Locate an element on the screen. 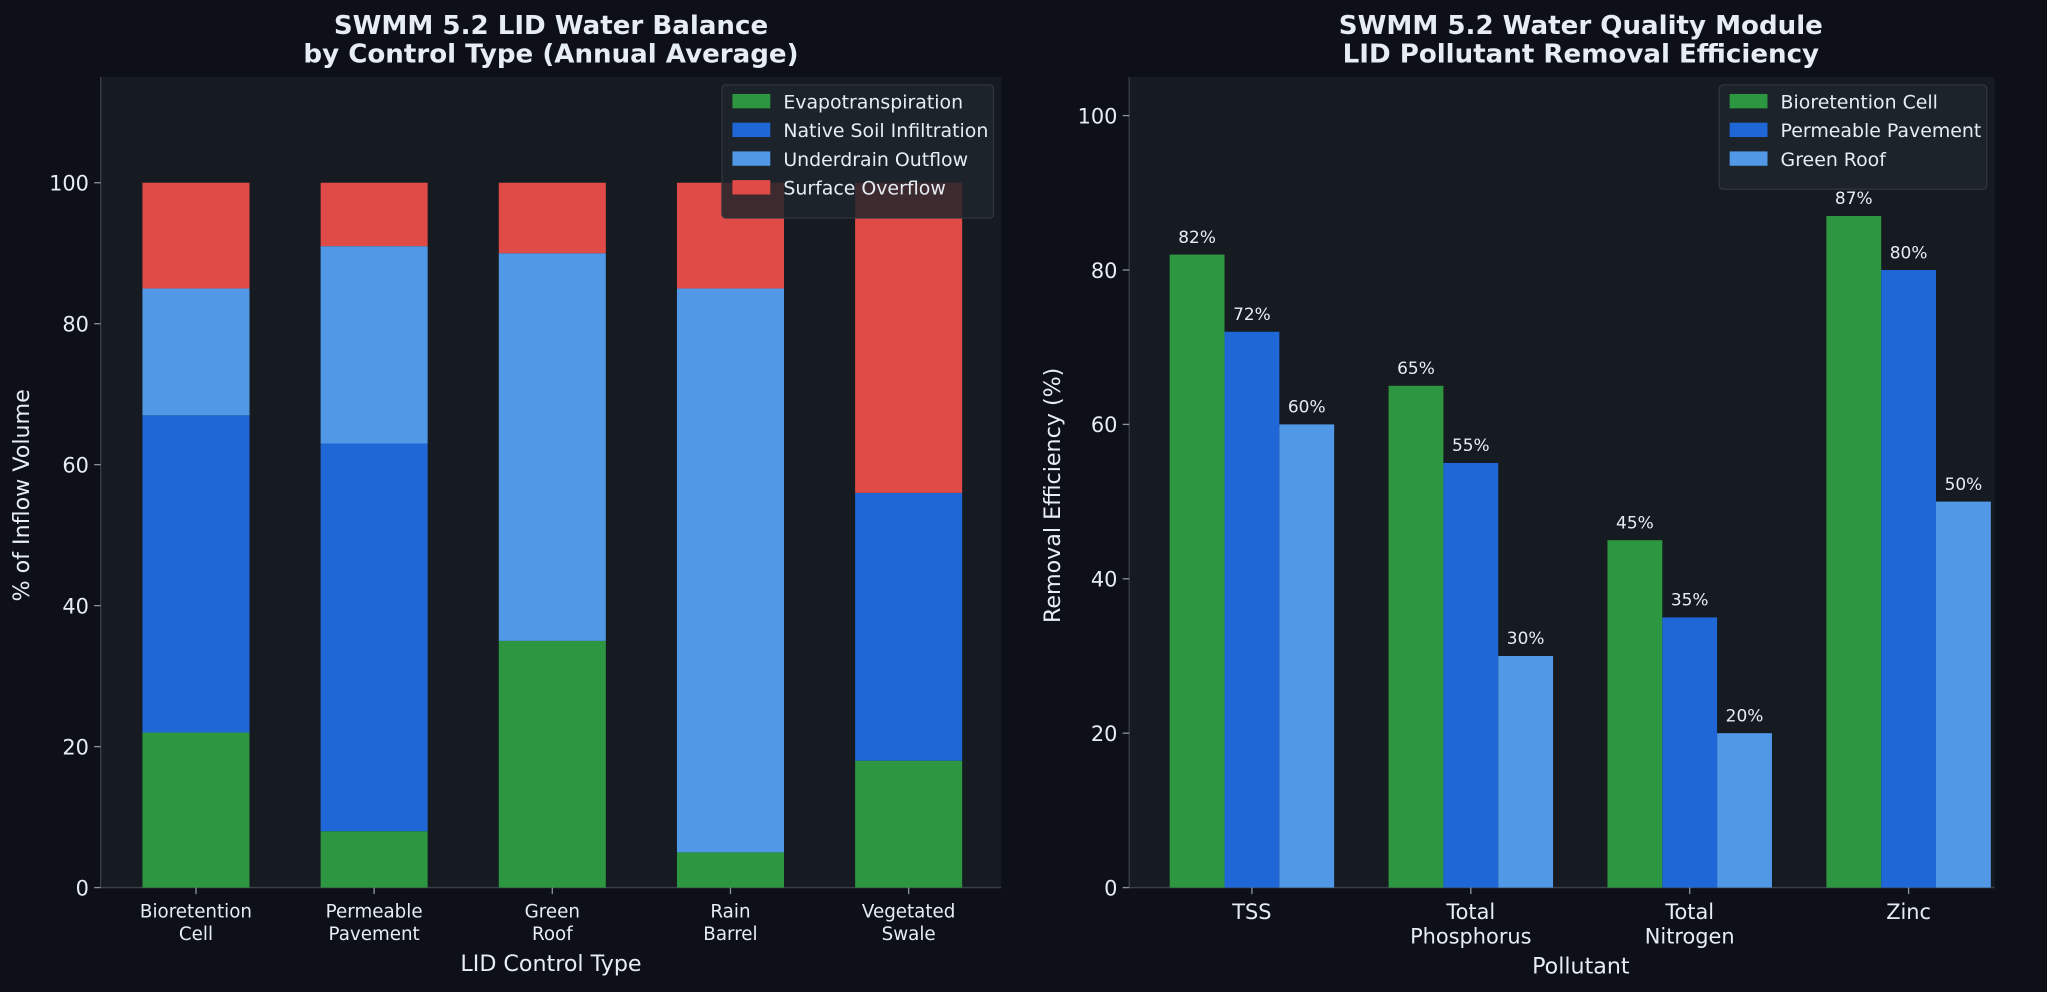  value-label: 55% is located at coordinates (1471, 445).